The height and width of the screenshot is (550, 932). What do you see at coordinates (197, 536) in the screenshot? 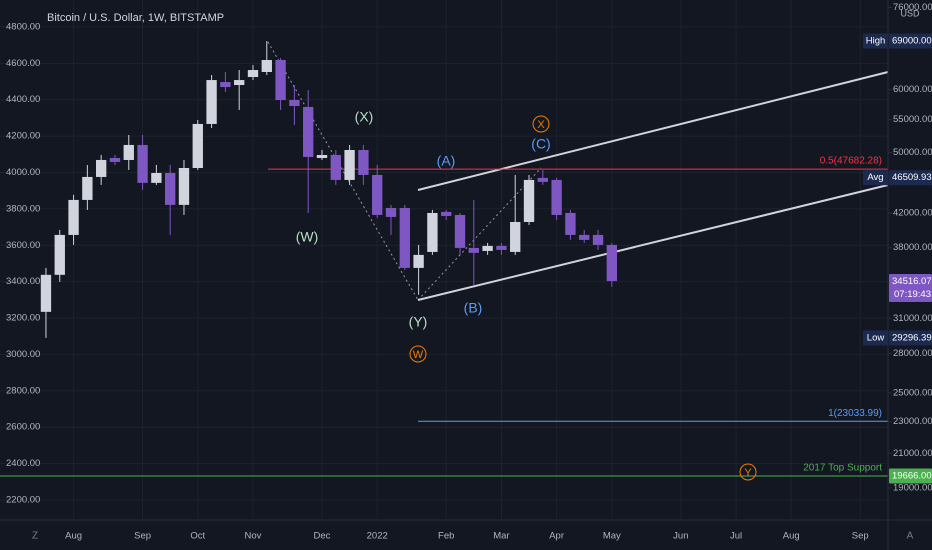
I see `x-tick-label: Oct` at bounding box center [197, 536].